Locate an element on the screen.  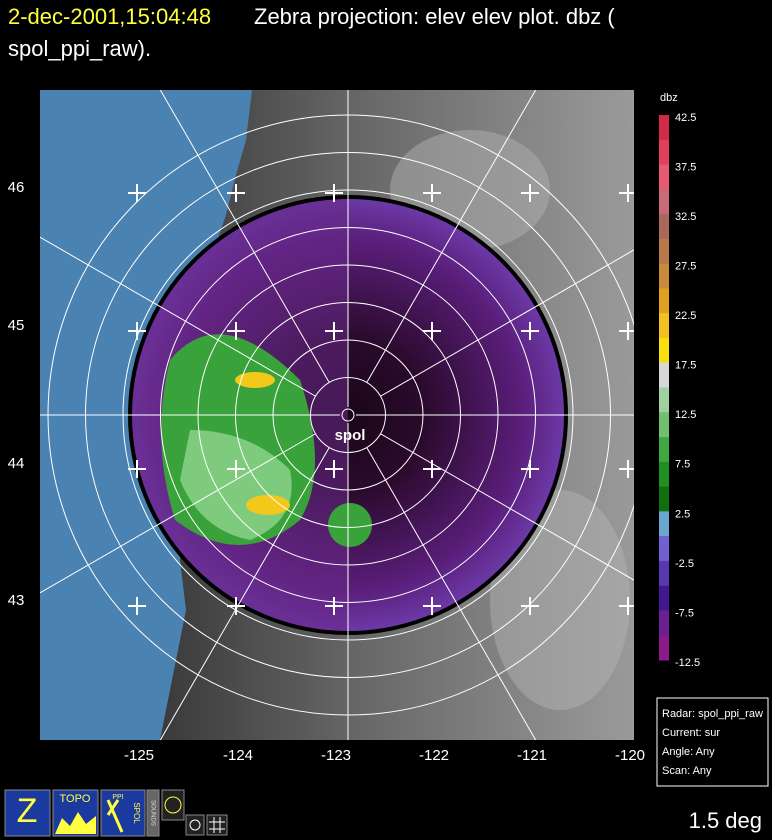
center-ring is located at coordinates (348, 415).